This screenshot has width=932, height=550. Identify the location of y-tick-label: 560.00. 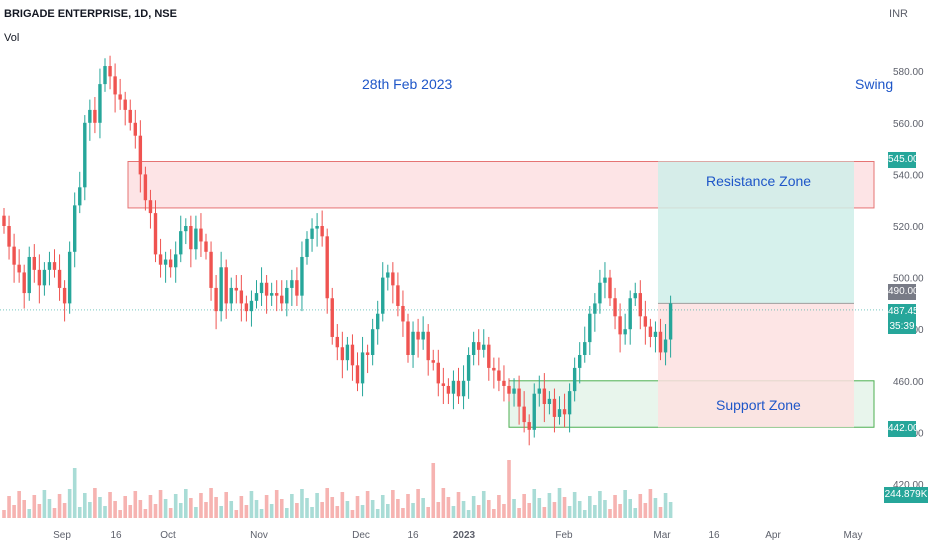
(908, 124).